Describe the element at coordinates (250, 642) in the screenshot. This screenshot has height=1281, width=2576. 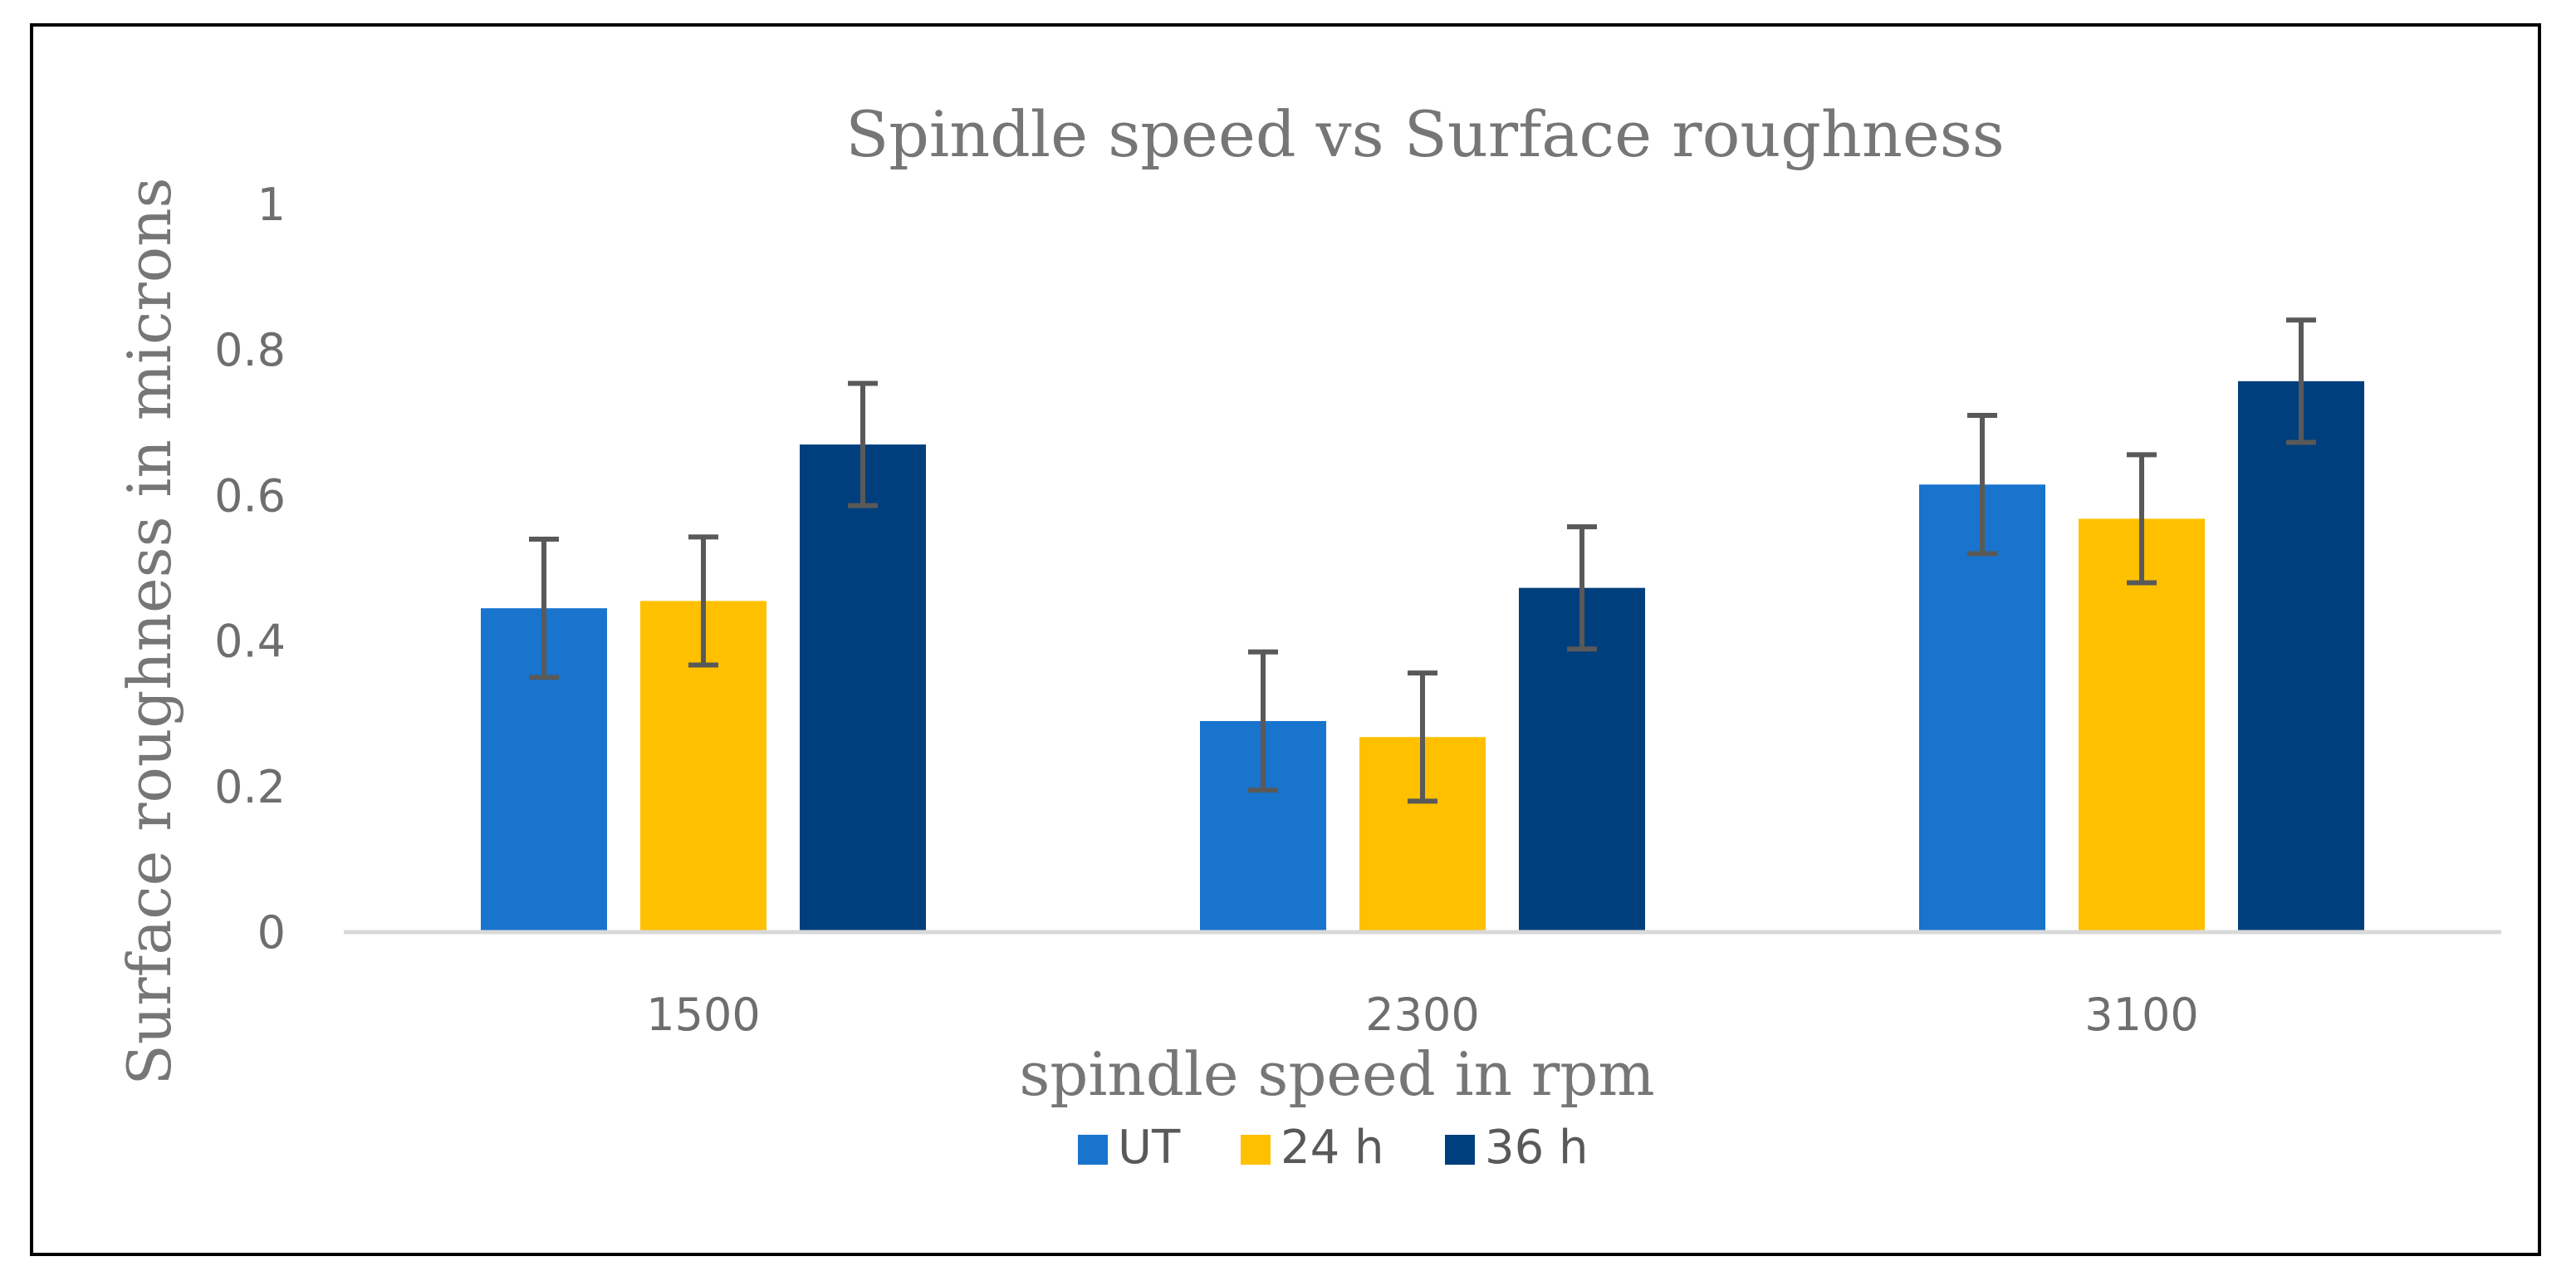
I see `y-tick-label: 0.4` at that location.